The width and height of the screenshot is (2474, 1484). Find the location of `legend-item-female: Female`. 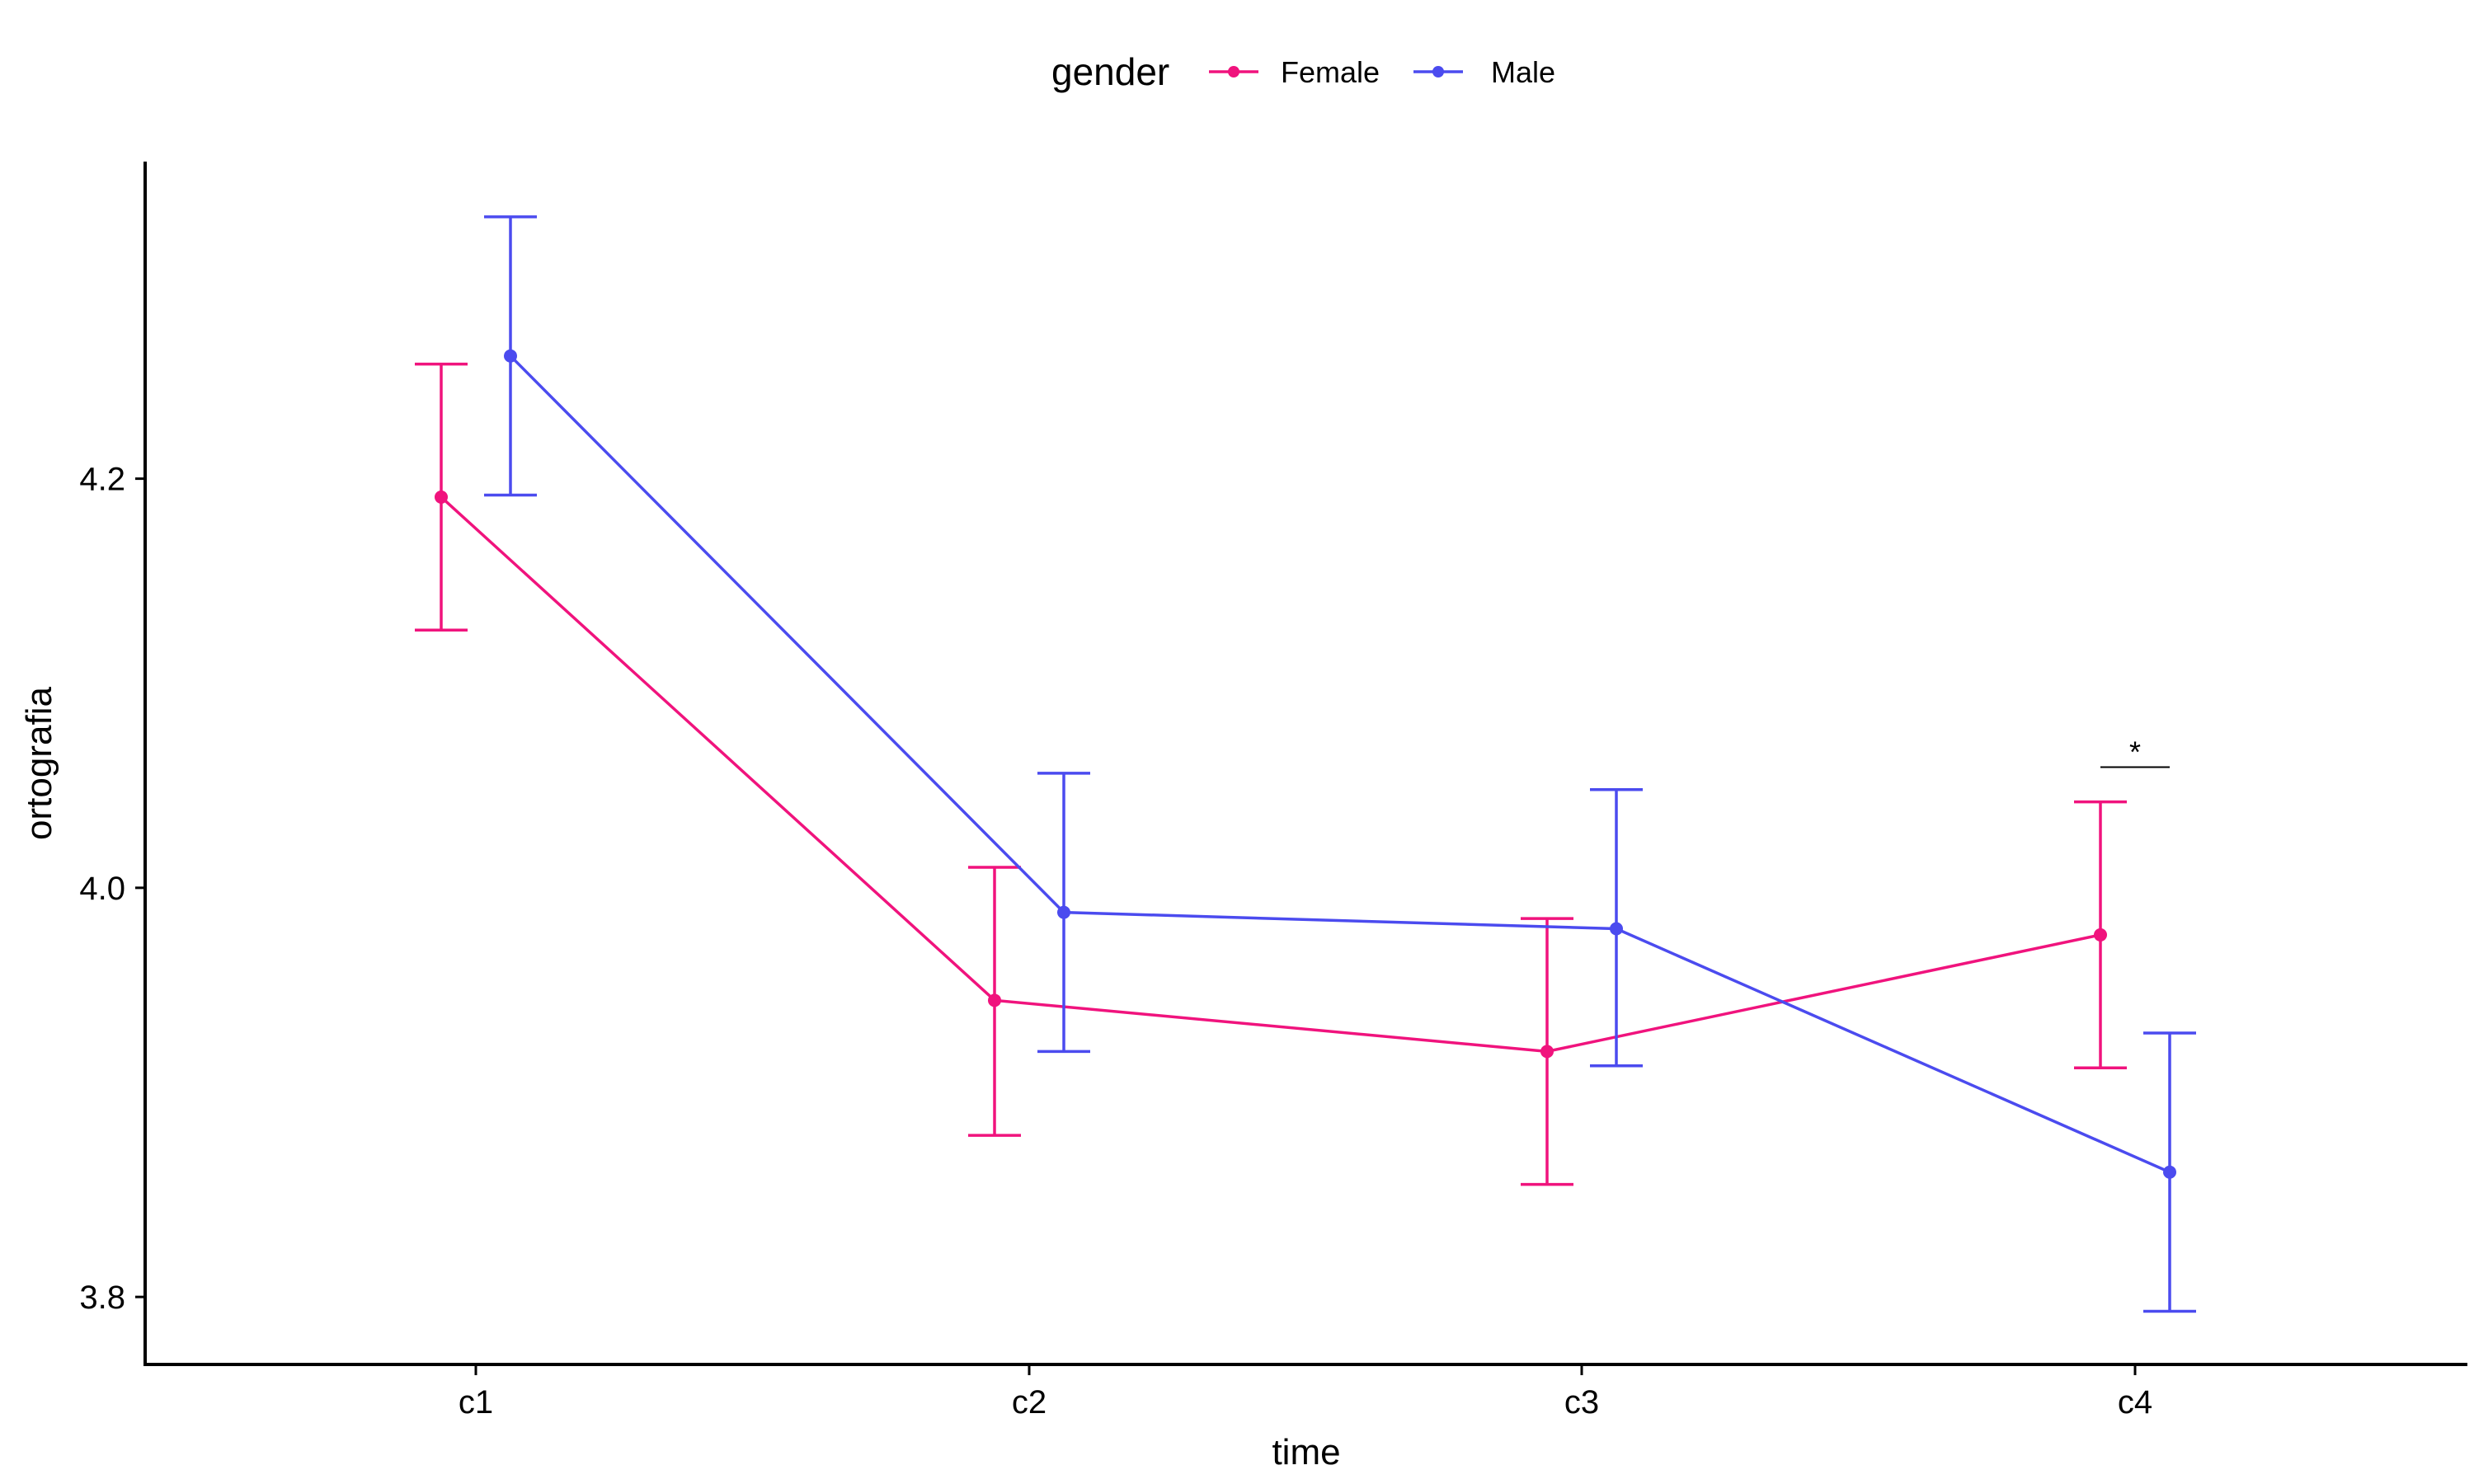

legend-item-female: Female is located at coordinates (1294, 72).